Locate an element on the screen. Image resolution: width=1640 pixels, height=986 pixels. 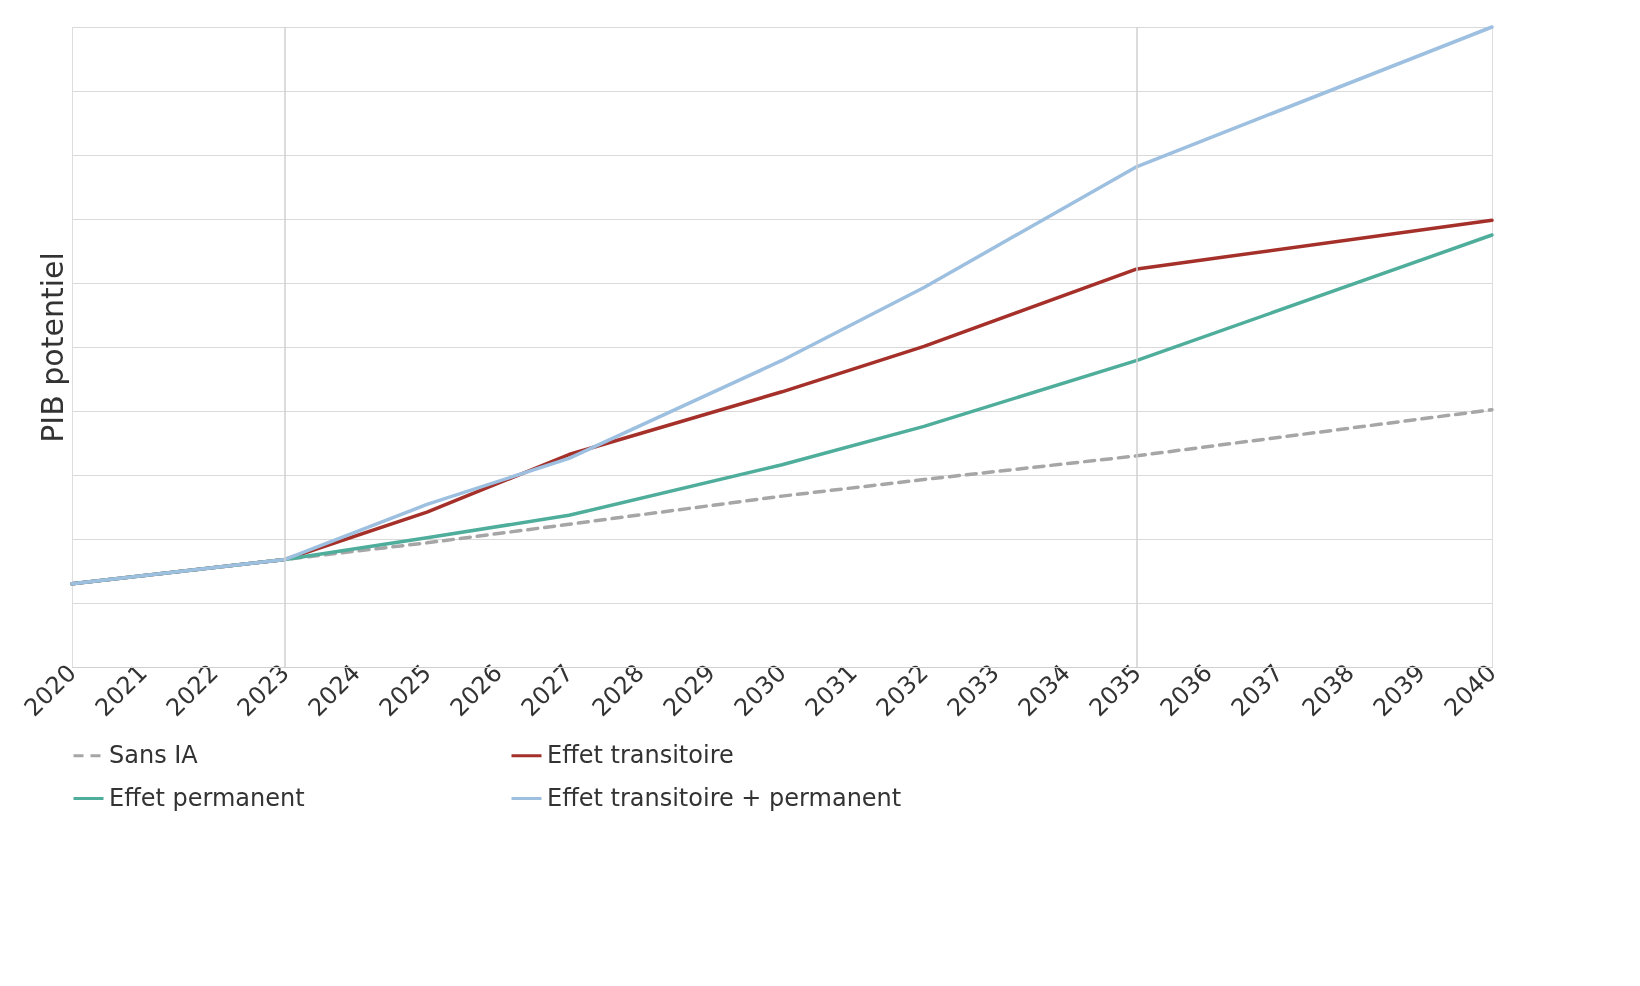
legend-label: Effet transitoire + permanent is located at coordinates (724, 797).